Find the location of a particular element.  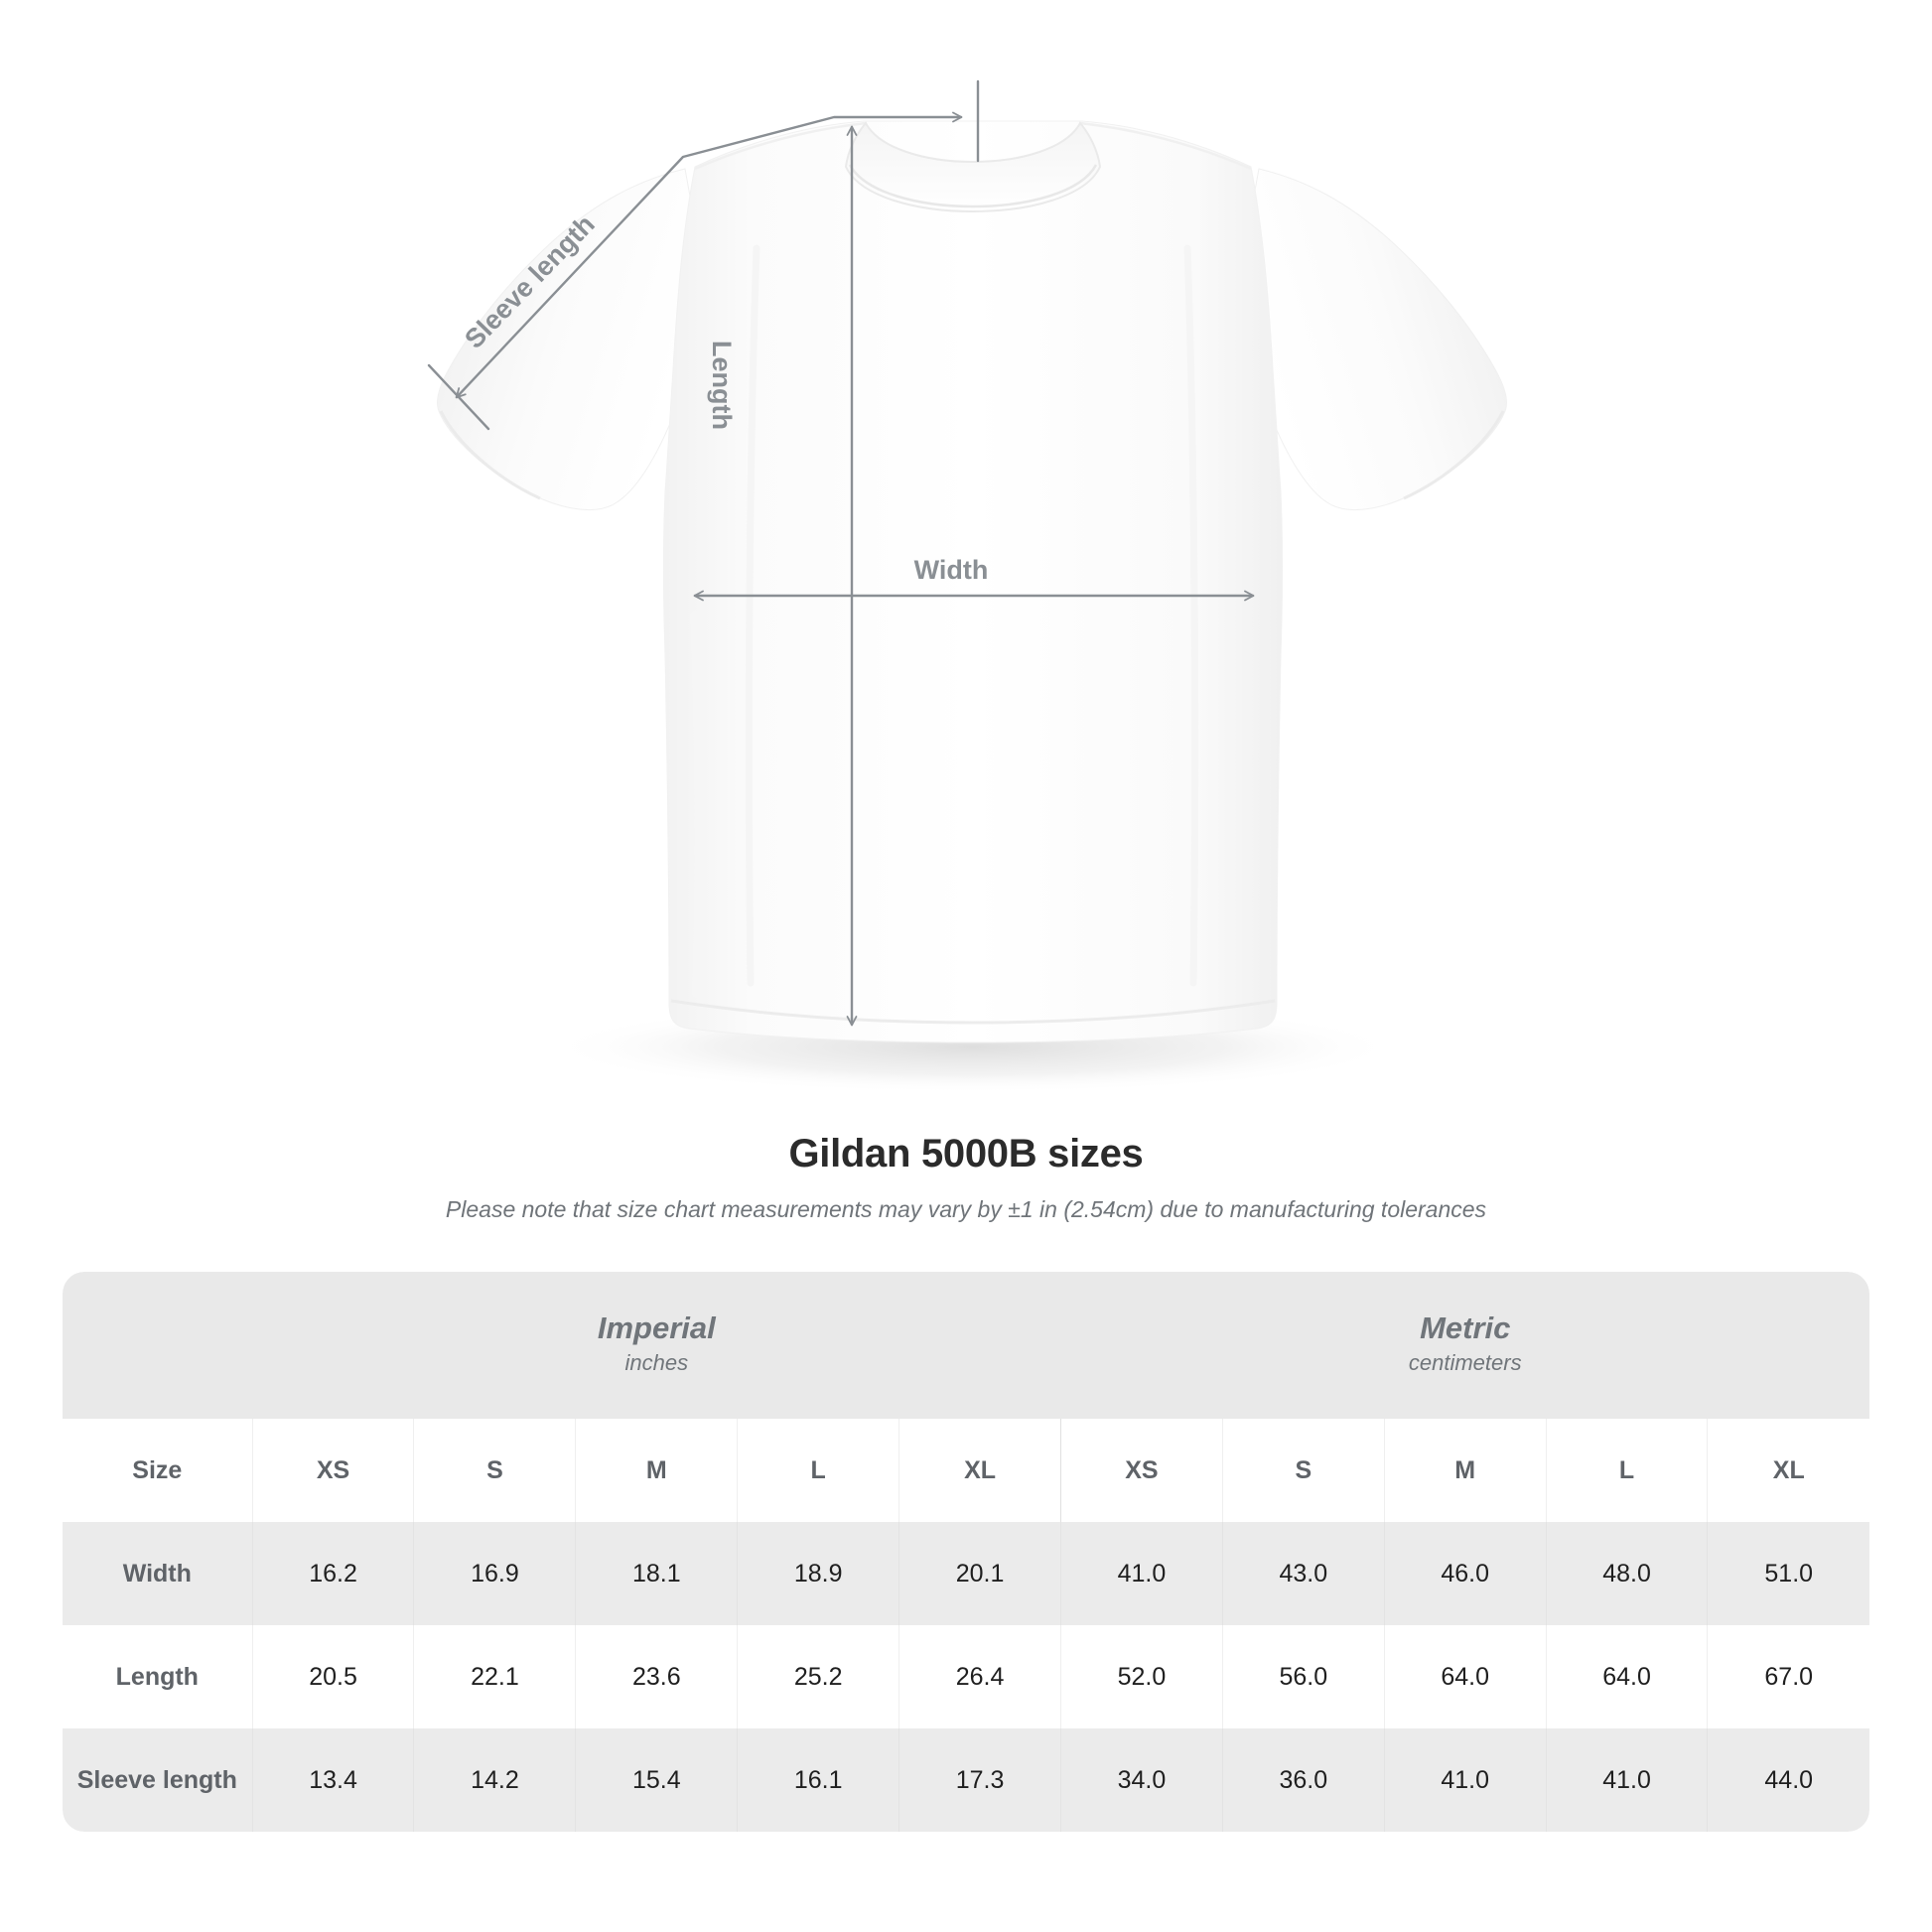

cell-width-metric-xl: 51.0 is located at coordinates (1788, 1573).